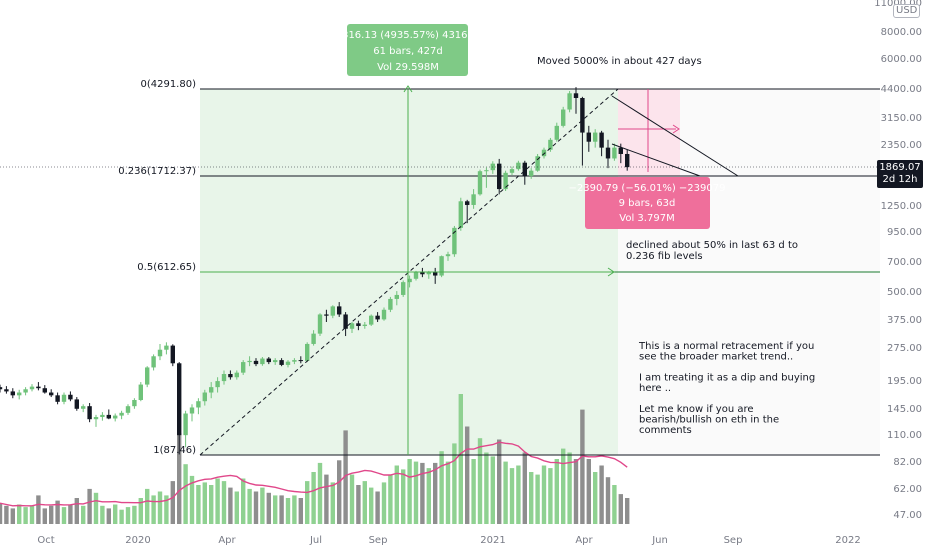  What do you see at coordinates (733, 540) in the screenshot?
I see `time-tick-label: Sep` at bounding box center [733, 540].